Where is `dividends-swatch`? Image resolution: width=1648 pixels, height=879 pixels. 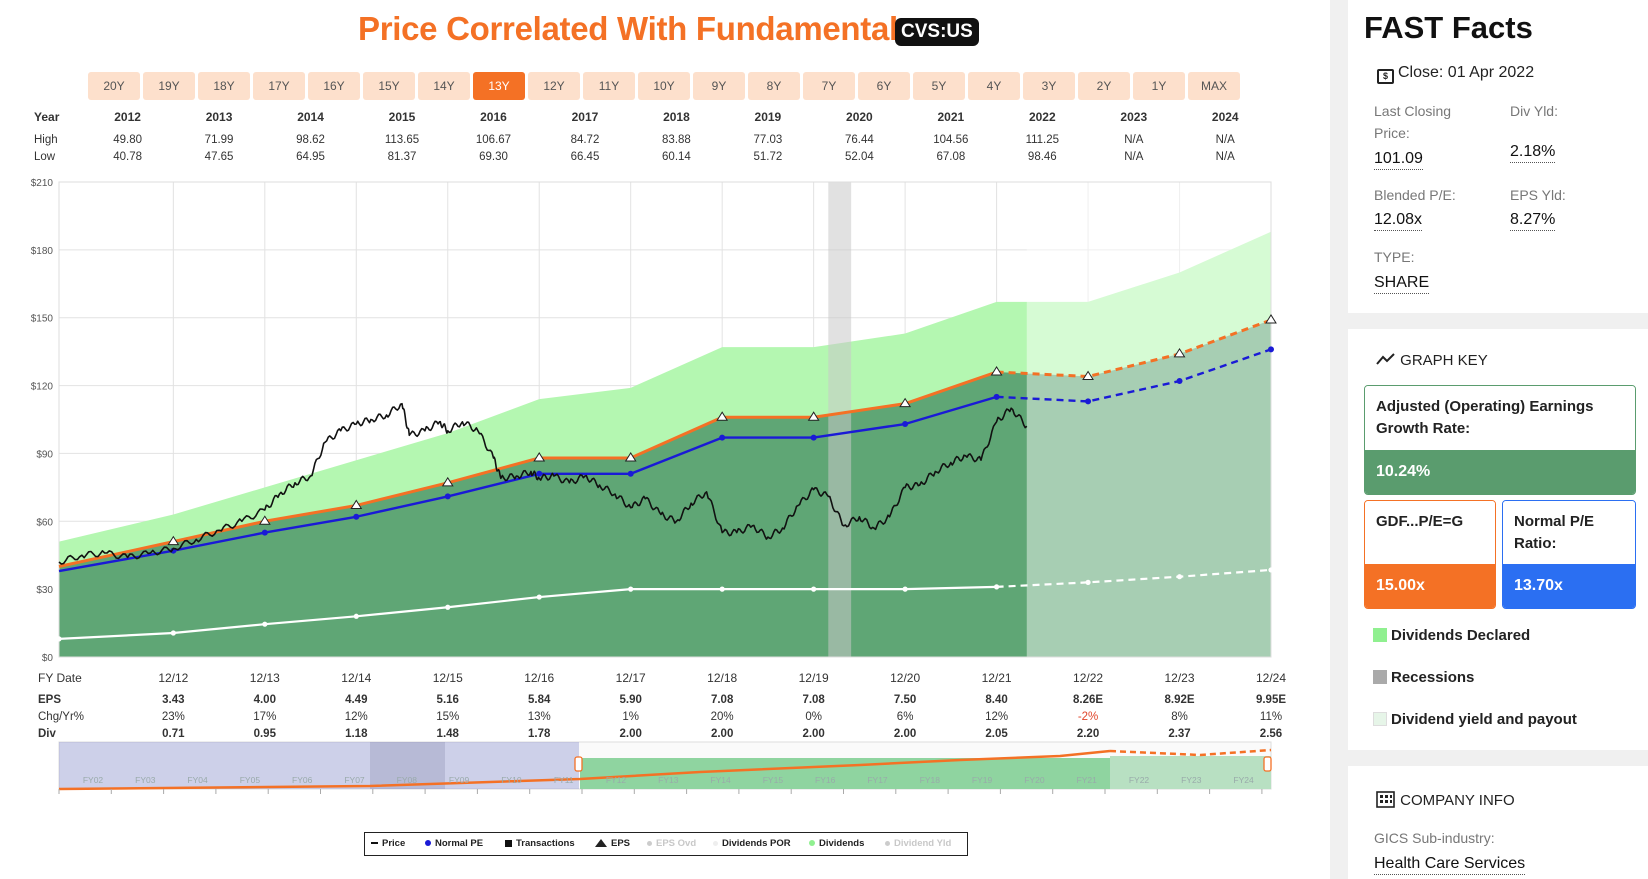 dividends-swatch is located at coordinates (1380, 635).